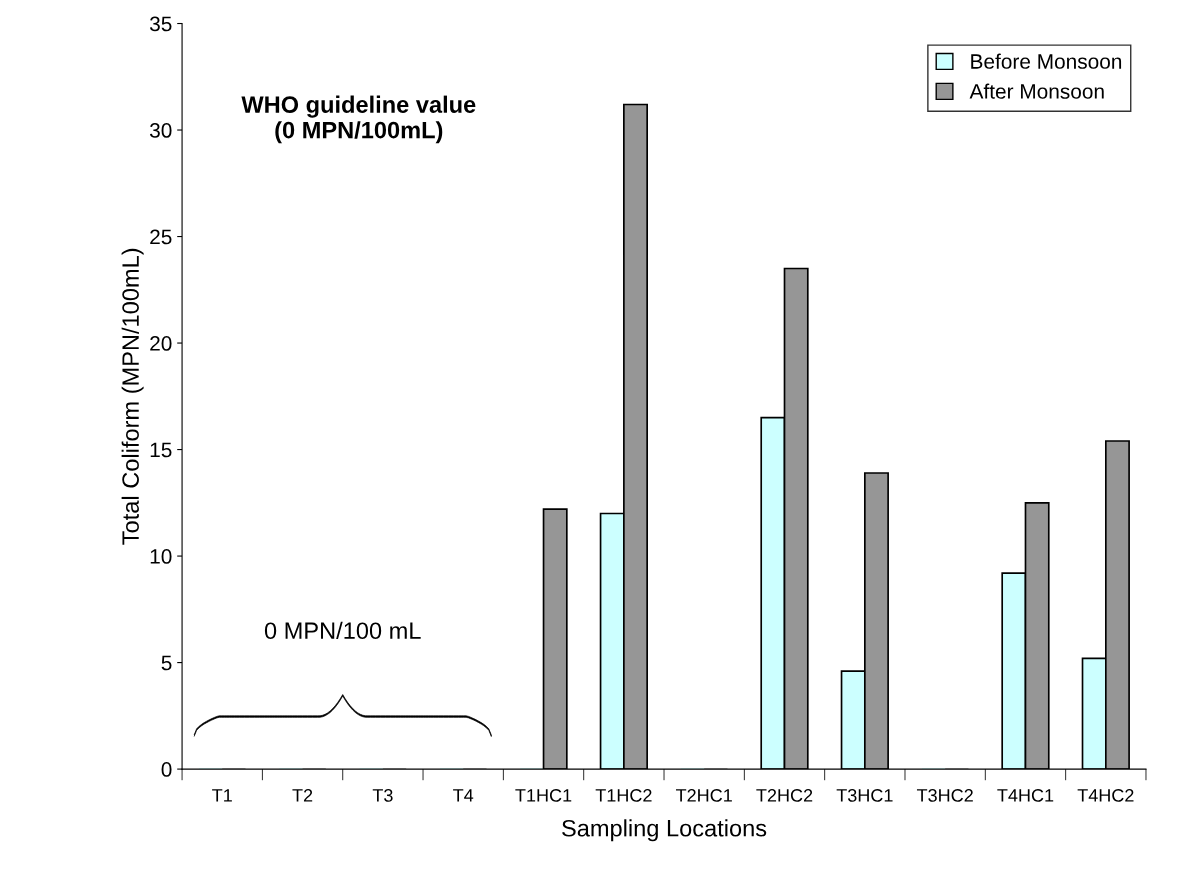 This screenshot has height=871, width=1190. What do you see at coordinates (944, 795) in the screenshot?
I see `x-tick-label: T3HC2` at bounding box center [944, 795].